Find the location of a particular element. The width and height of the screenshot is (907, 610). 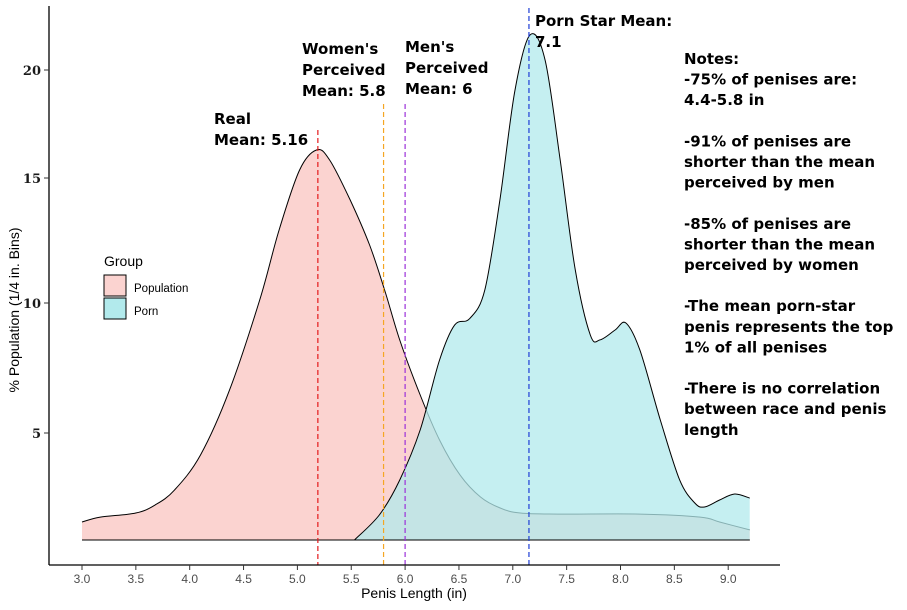

notes-line: penis represents the top is located at coordinates (789, 327).